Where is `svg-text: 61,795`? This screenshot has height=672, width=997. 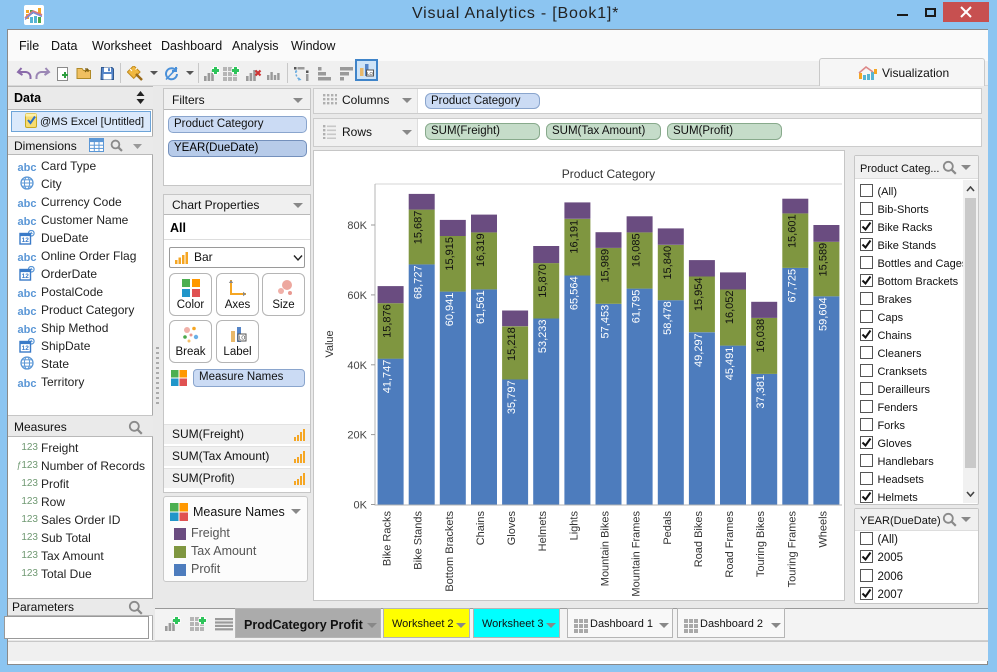 svg-text: 61,795 is located at coordinates (637, 307).